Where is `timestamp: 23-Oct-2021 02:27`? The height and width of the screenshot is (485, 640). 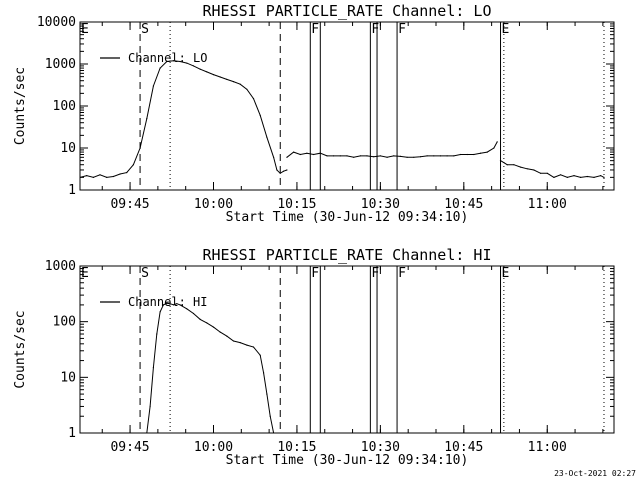 timestamp: 23-Oct-2021 02:27 is located at coordinates (595, 473).